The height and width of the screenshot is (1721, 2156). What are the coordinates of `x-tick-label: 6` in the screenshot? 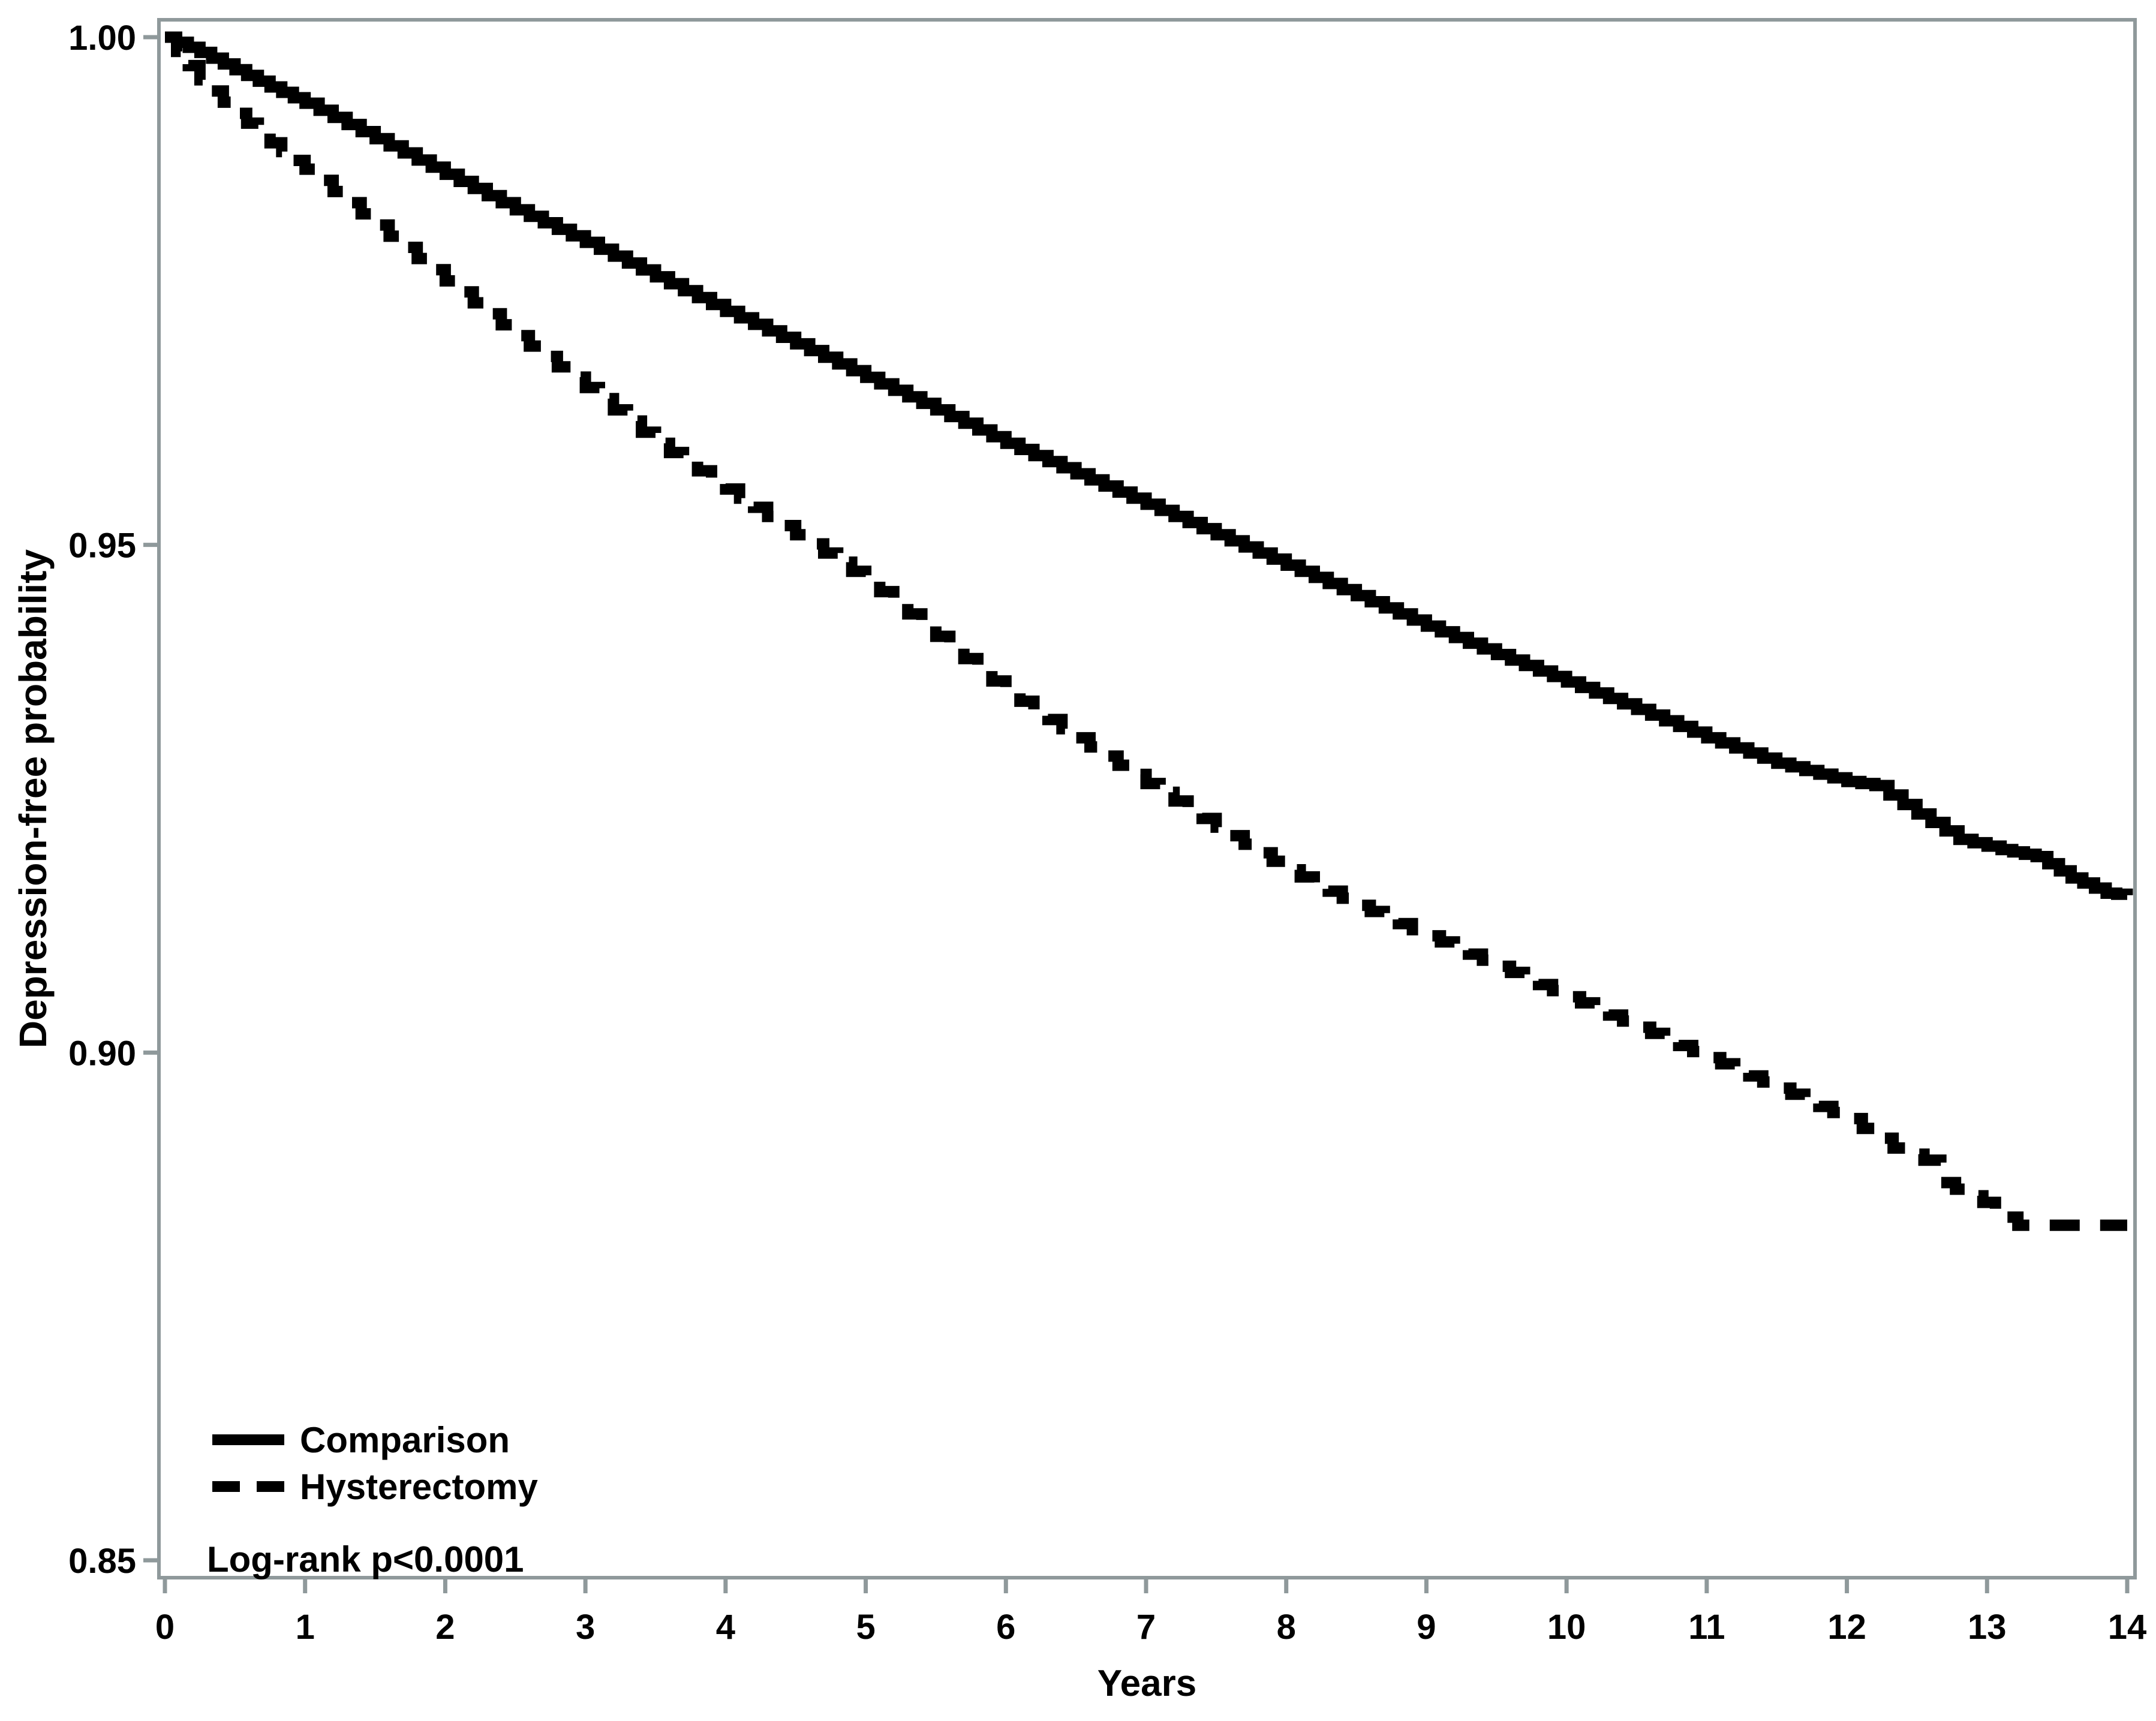 It's located at (1005, 1627).